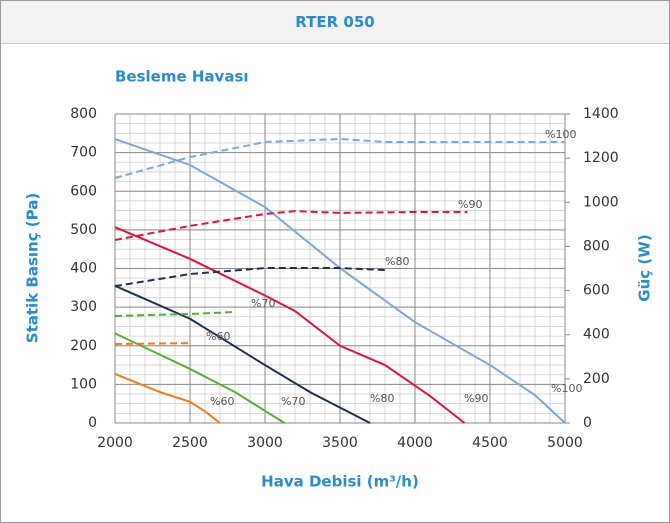  I want to click on x-tick-label: 3500, so click(340, 443).